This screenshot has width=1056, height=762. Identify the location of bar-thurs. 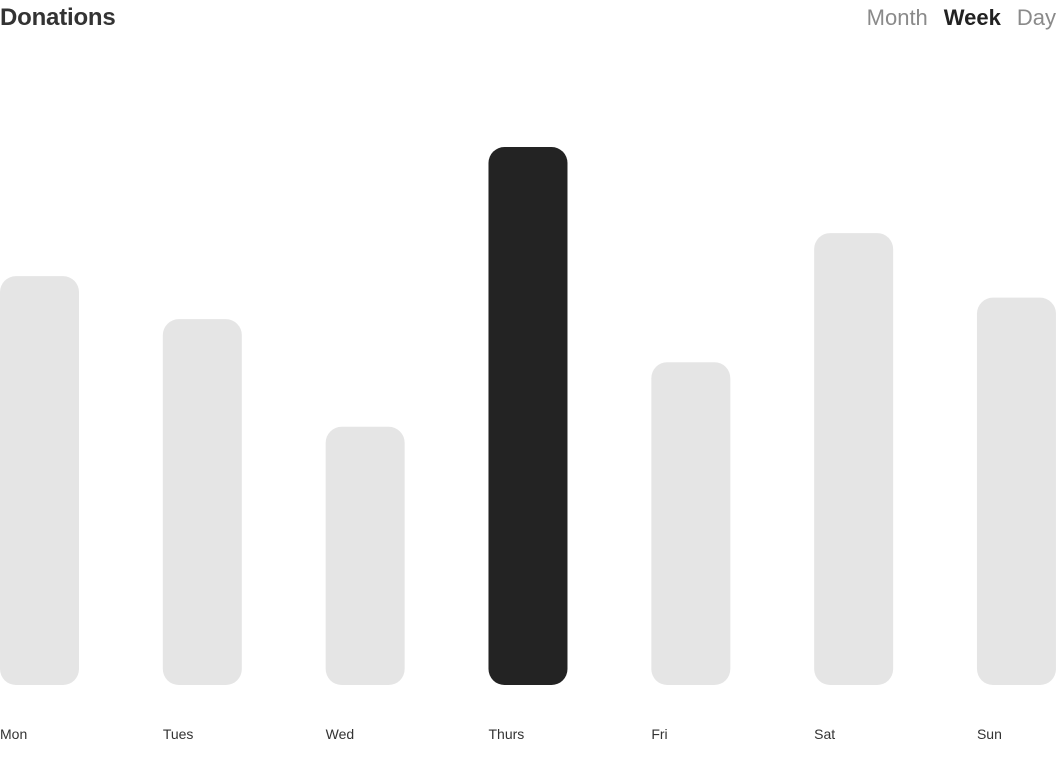
(528, 416).